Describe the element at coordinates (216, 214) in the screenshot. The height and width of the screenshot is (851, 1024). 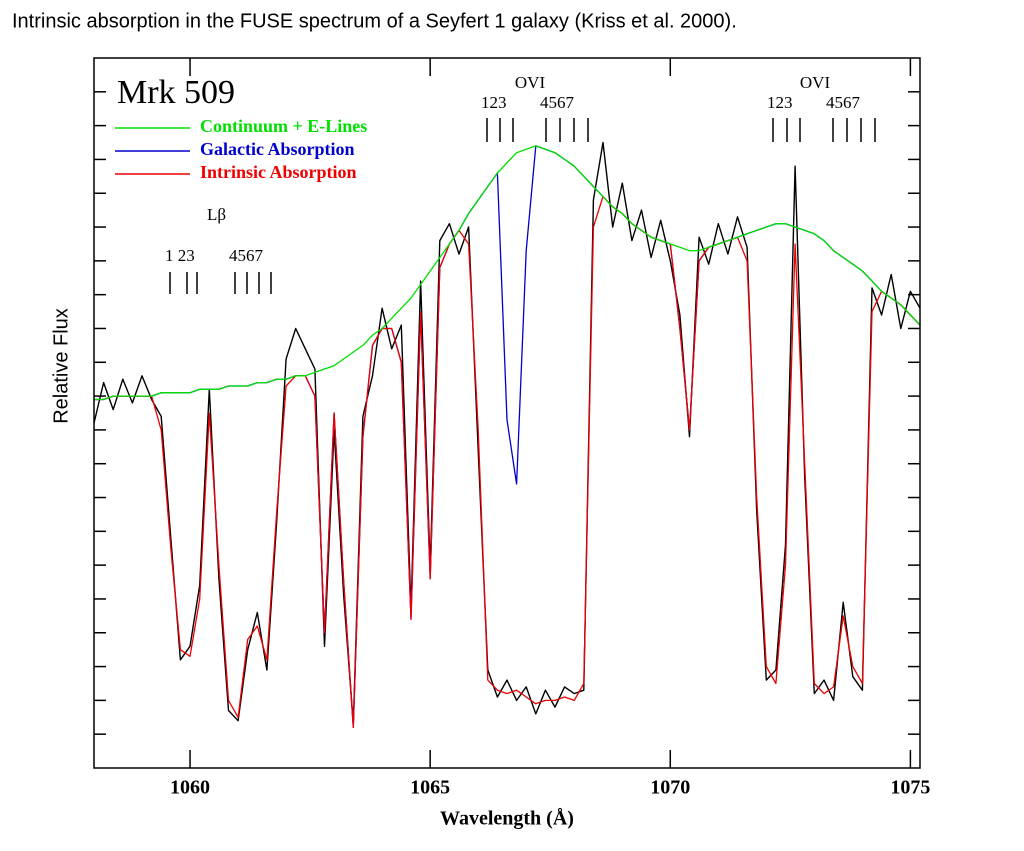
I see `annotation: Lβ` at that location.